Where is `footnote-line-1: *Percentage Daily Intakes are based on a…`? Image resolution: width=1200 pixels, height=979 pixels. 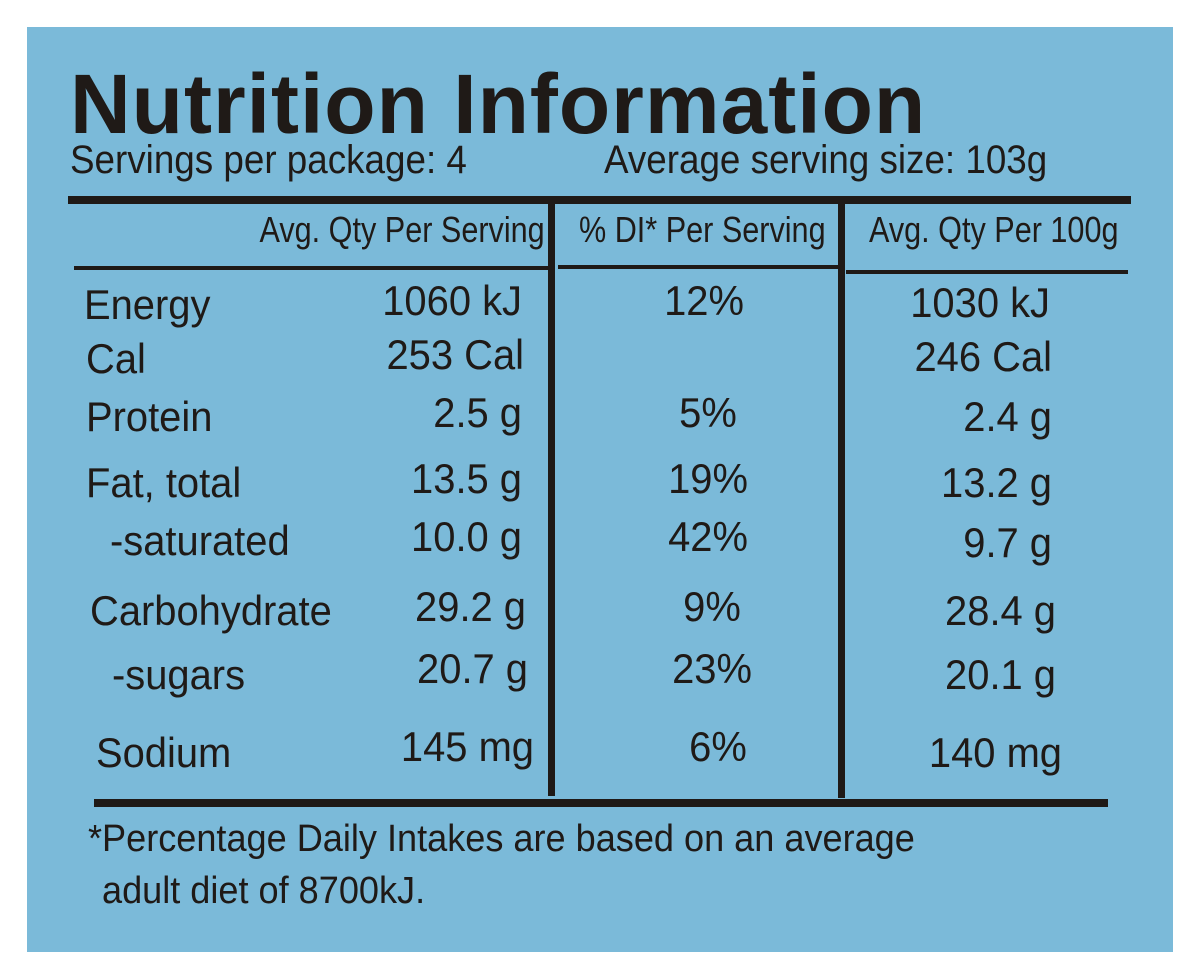
footnote-line-1: *Percentage Daily Intakes are based on a… is located at coordinates (501, 839).